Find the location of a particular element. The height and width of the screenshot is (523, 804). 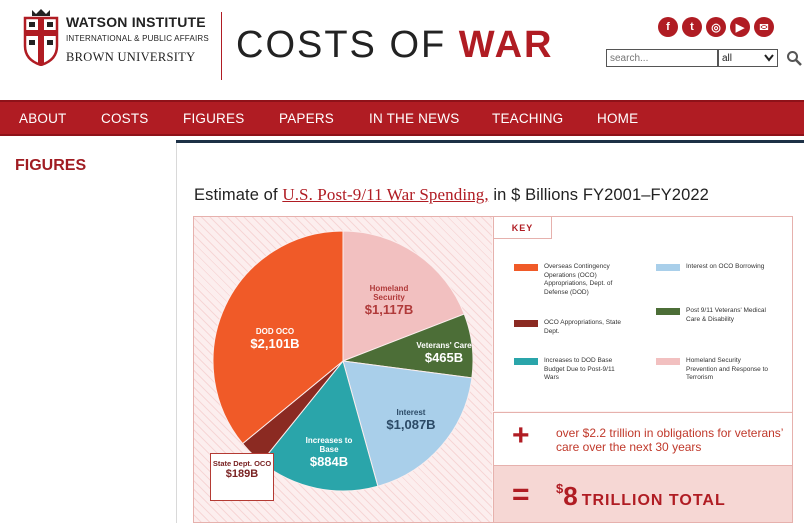

youtube-icon: ▶ is located at coordinates (740, 27).